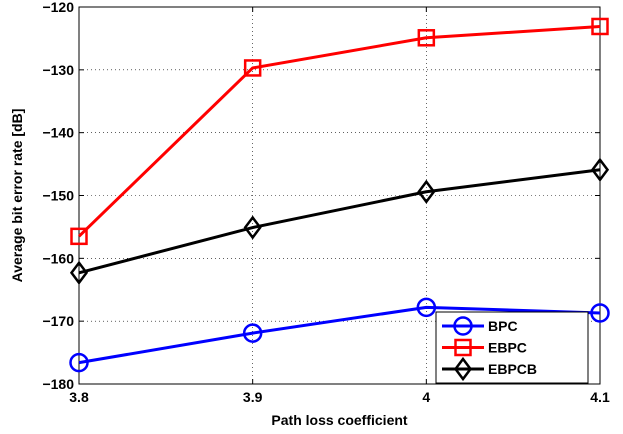 The width and height of the screenshot is (623, 434). Describe the element at coordinates (463, 347) in the screenshot. I see `legend-marker-ebpc` at that location.